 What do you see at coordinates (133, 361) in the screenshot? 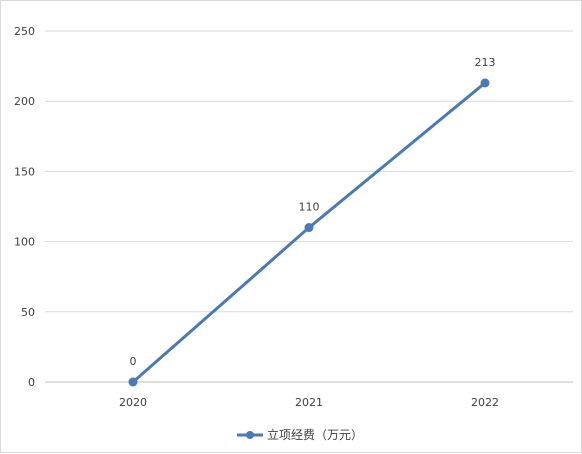
I see `data-label-2020: 0` at bounding box center [133, 361].